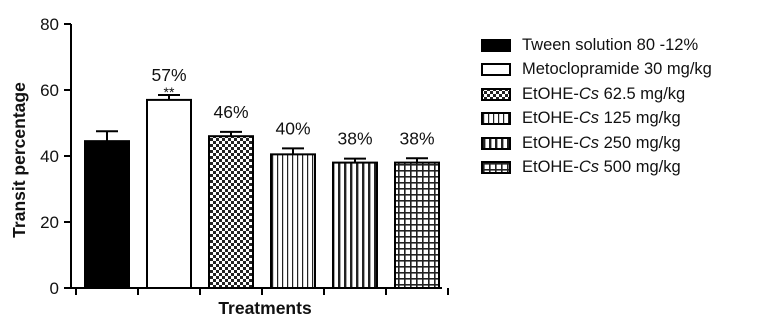  What do you see at coordinates (262, 128) in the screenshot?
I see `error-bars-group` at bounding box center [262, 128].